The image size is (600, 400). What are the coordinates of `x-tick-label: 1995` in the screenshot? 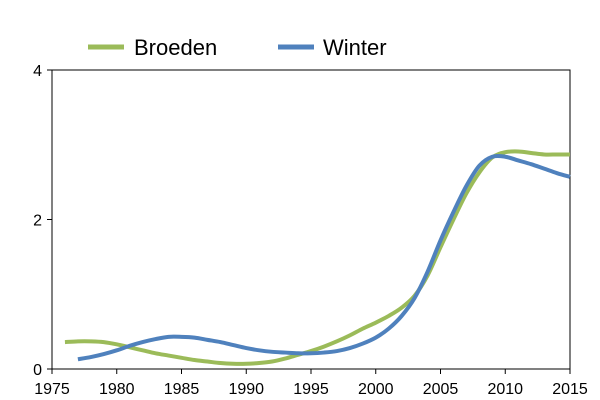 It's located at (311, 389).